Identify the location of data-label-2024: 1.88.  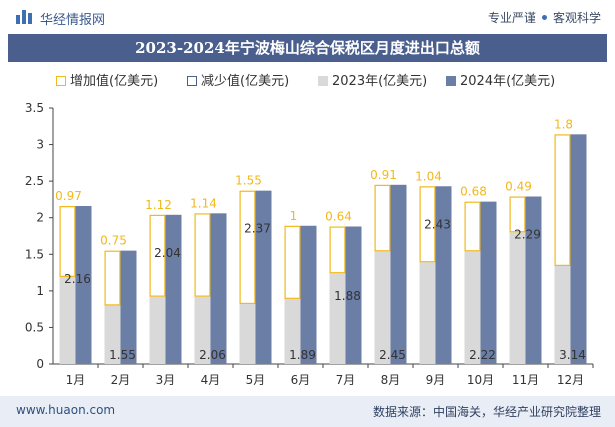
(347, 296).